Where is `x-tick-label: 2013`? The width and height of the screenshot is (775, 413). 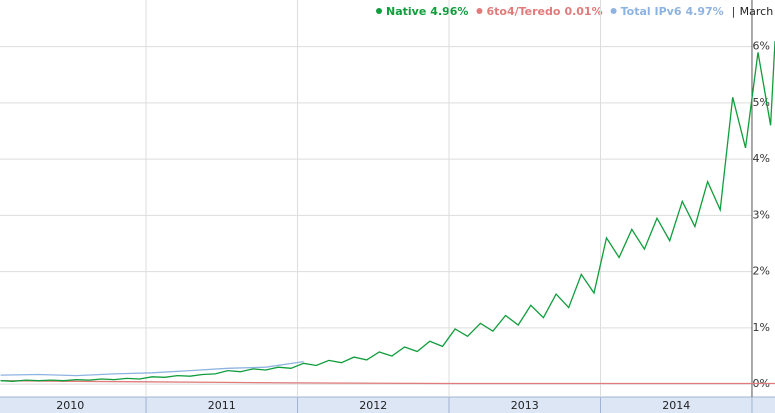
x-tick-label: 2013 is located at coordinates (525, 405).